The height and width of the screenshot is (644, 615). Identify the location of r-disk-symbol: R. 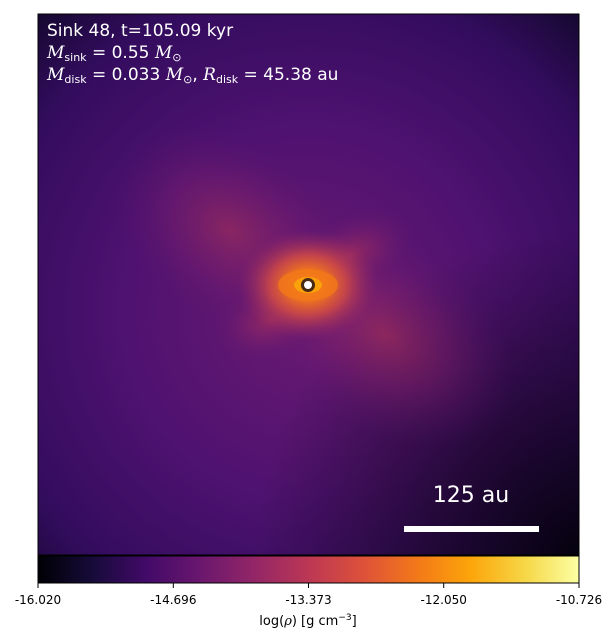
(209, 75).